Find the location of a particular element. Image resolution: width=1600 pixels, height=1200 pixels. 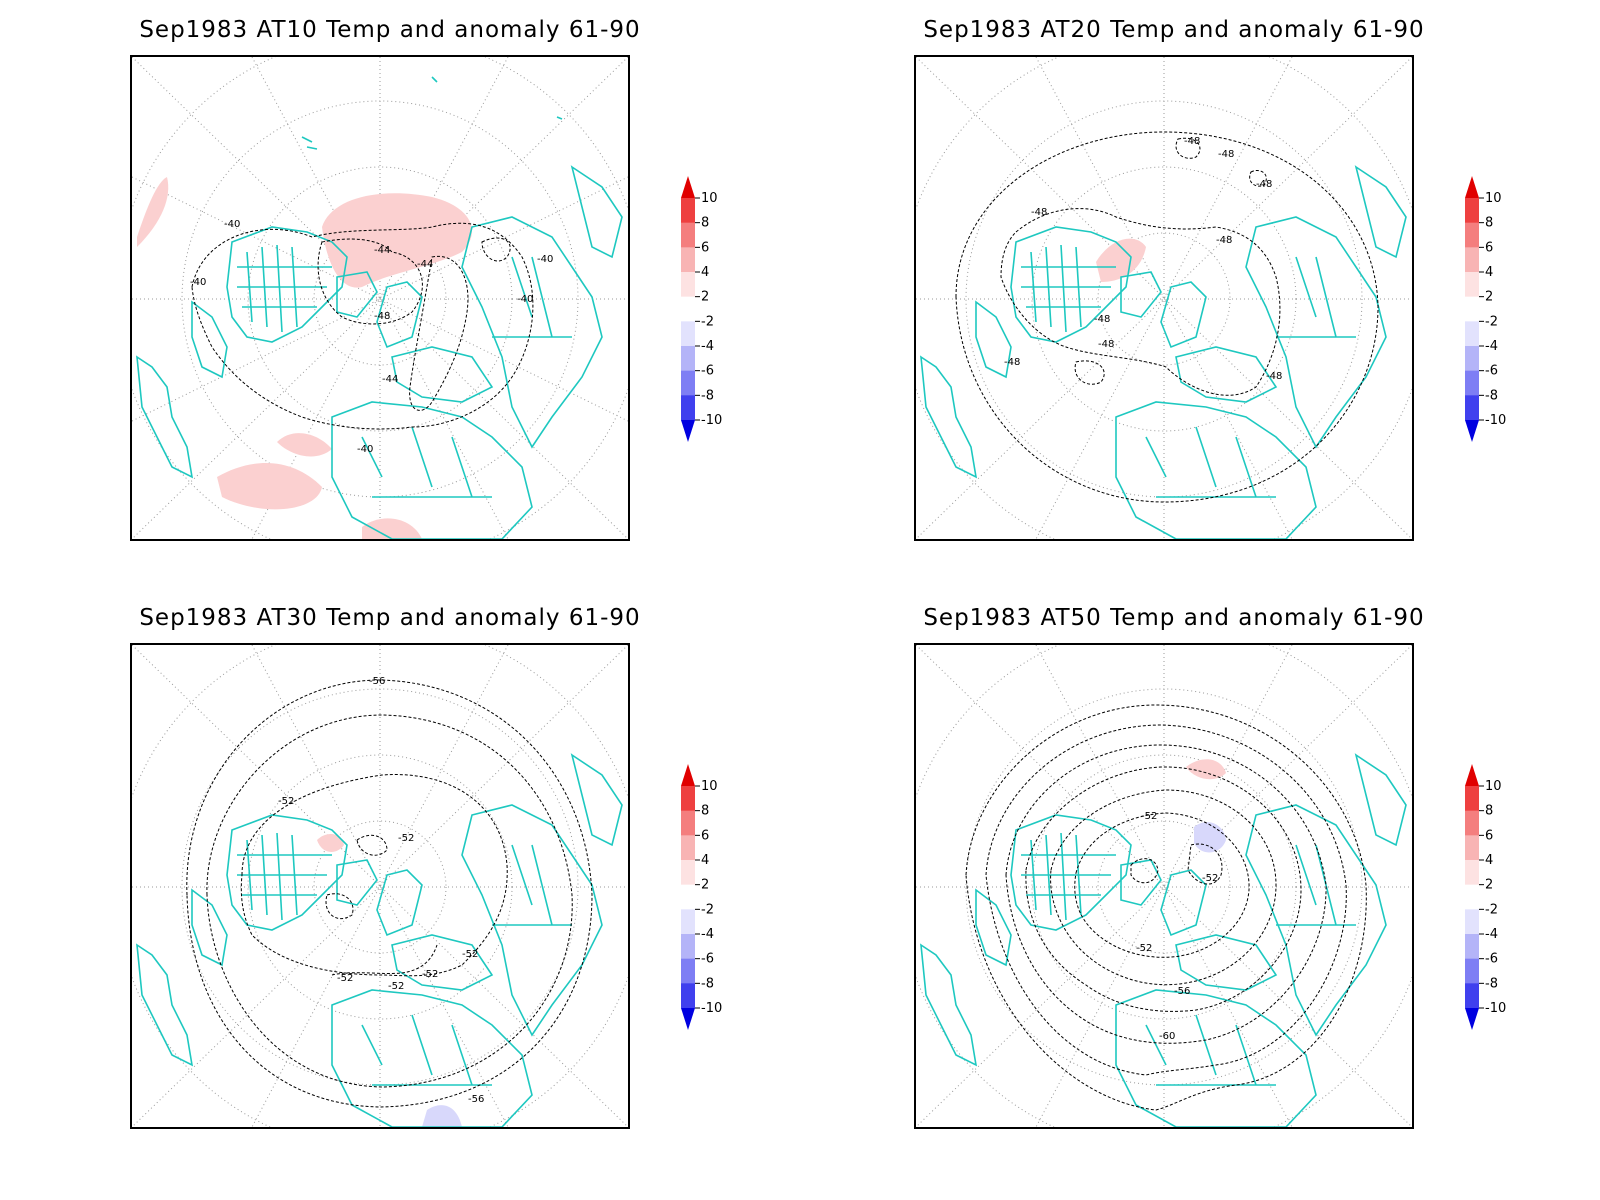

colorbar-label: 4 is located at coordinates (1489, 272).